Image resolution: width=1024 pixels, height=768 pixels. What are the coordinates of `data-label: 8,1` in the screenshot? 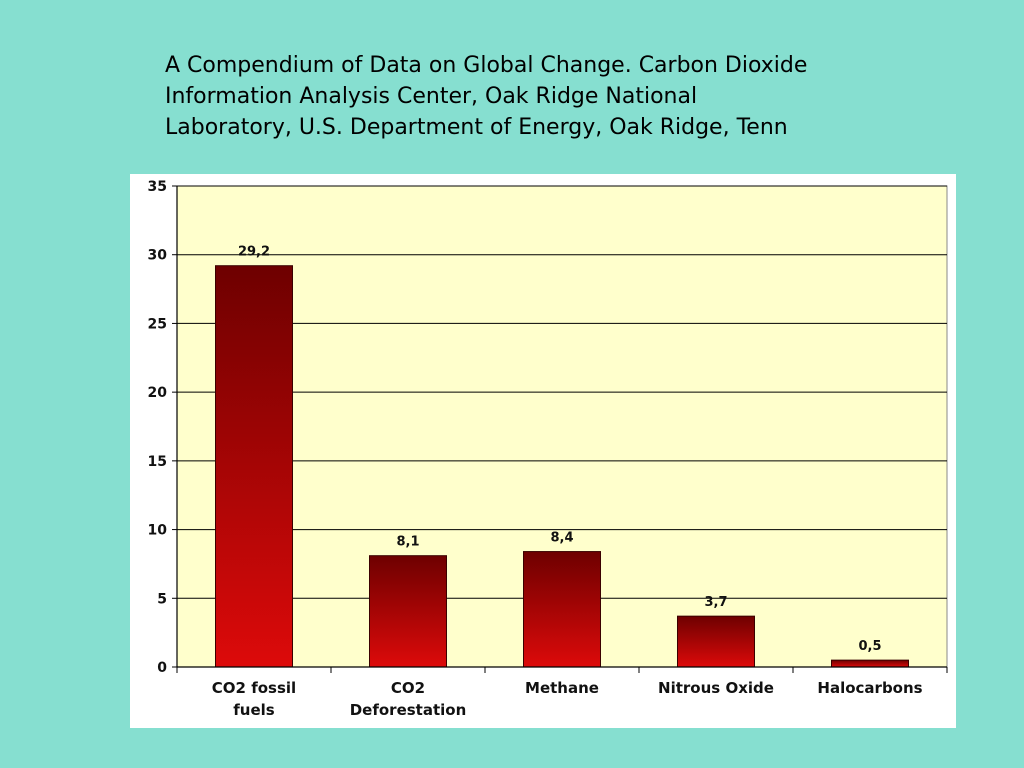 It's located at (407, 542).